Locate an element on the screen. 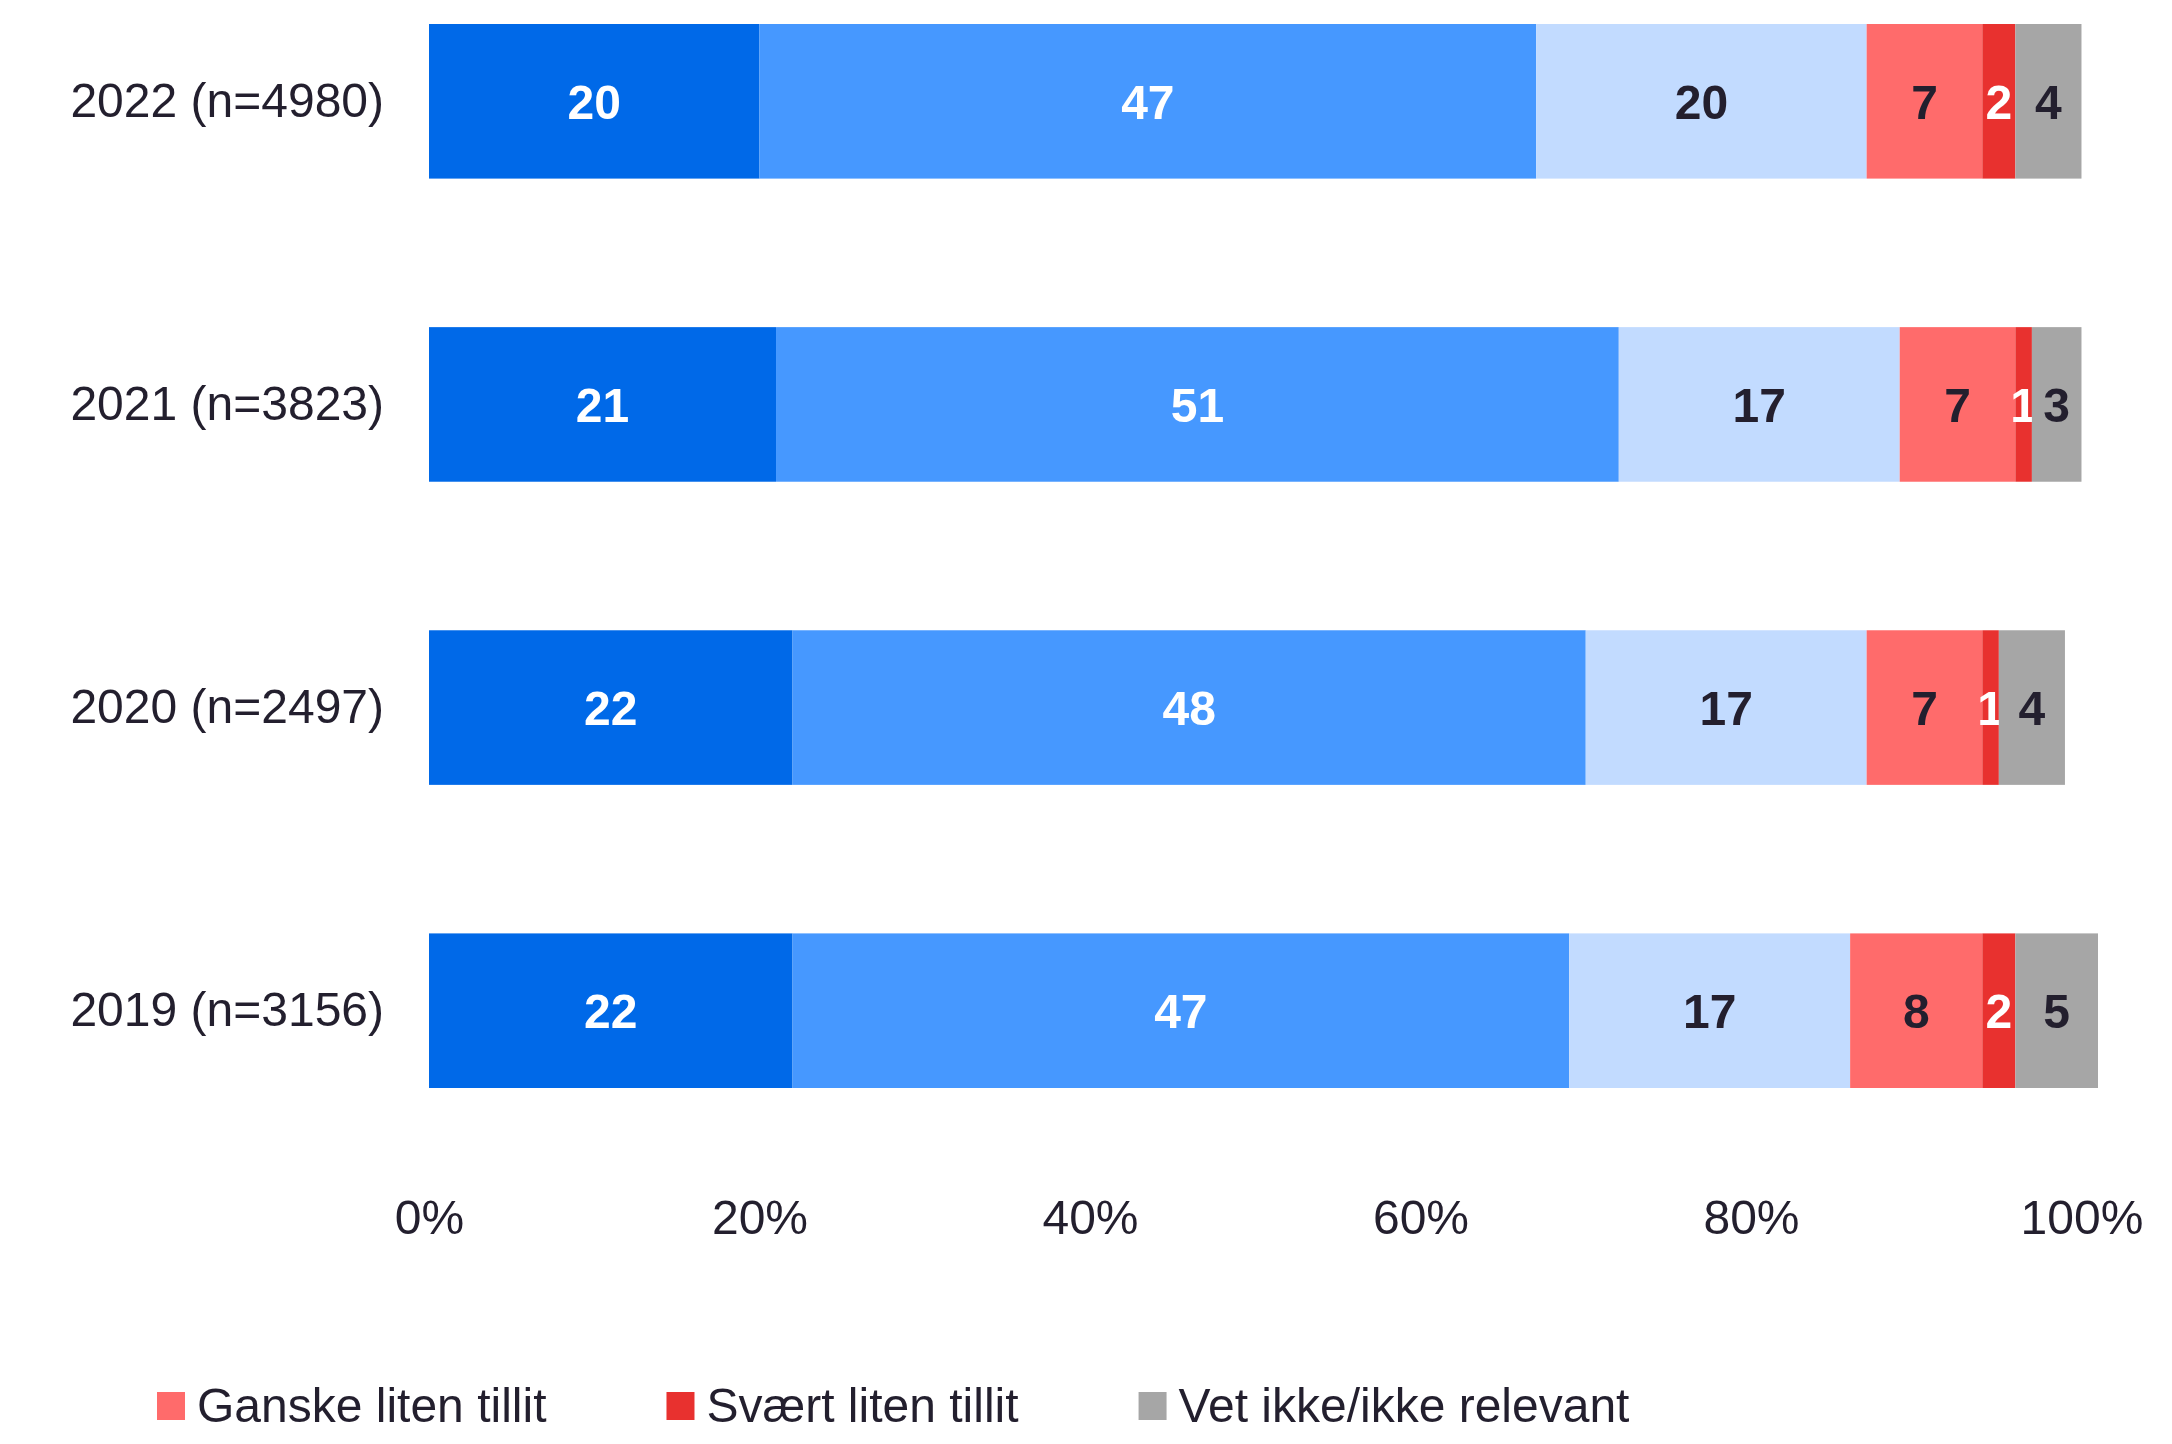  data-label: 5 is located at coordinates (2057, 1011).